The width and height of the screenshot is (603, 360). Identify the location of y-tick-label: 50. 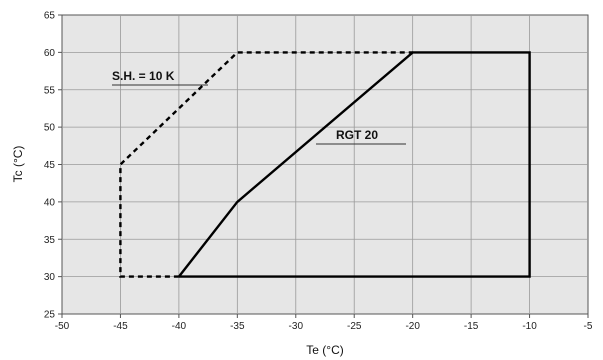
(50, 128).